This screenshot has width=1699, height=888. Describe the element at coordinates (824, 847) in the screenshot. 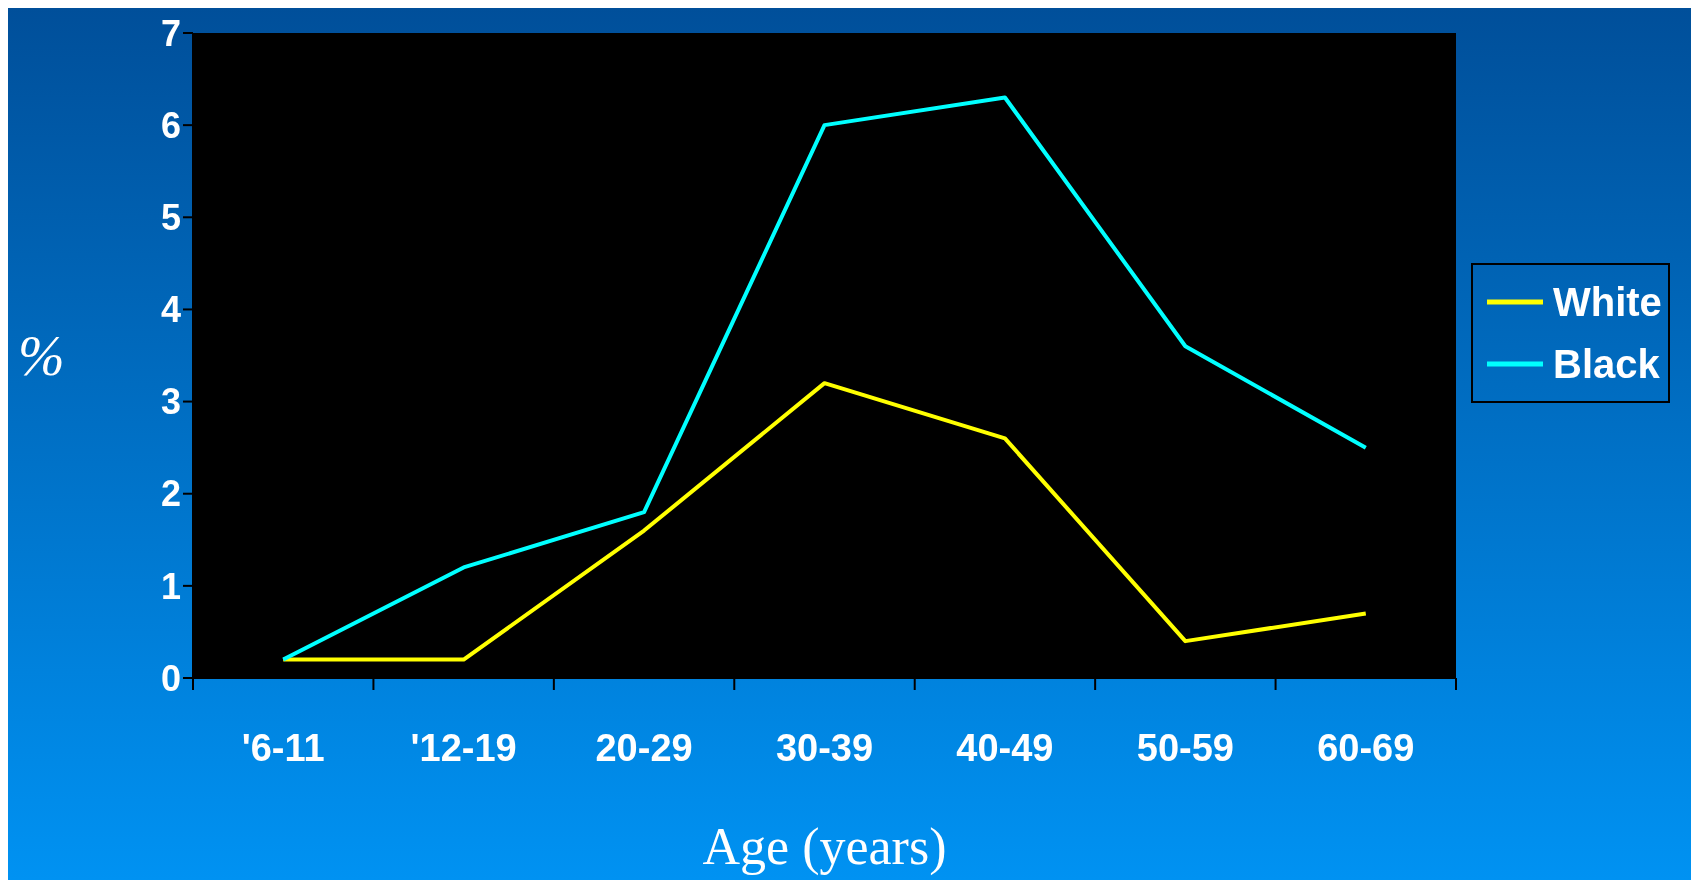

I see `x-axis-title: Age (years)` at that location.